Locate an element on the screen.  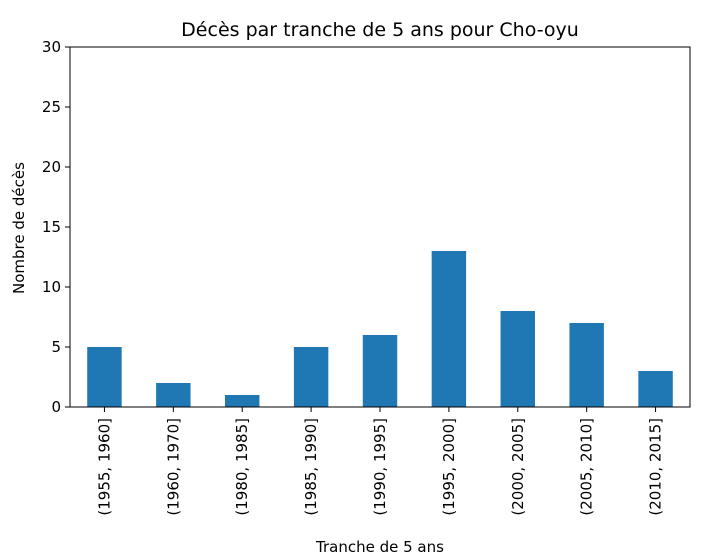
y-tick-label: 0 is located at coordinates (56, 407).